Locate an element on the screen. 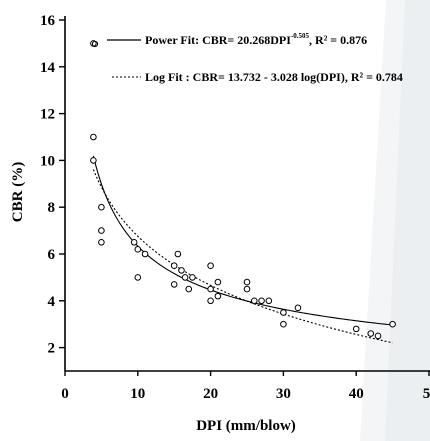 Image resolution: width=430 pixels, height=441 pixels. legend-power-label-suffix: , R² = 0.876 is located at coordinates (338, 40).